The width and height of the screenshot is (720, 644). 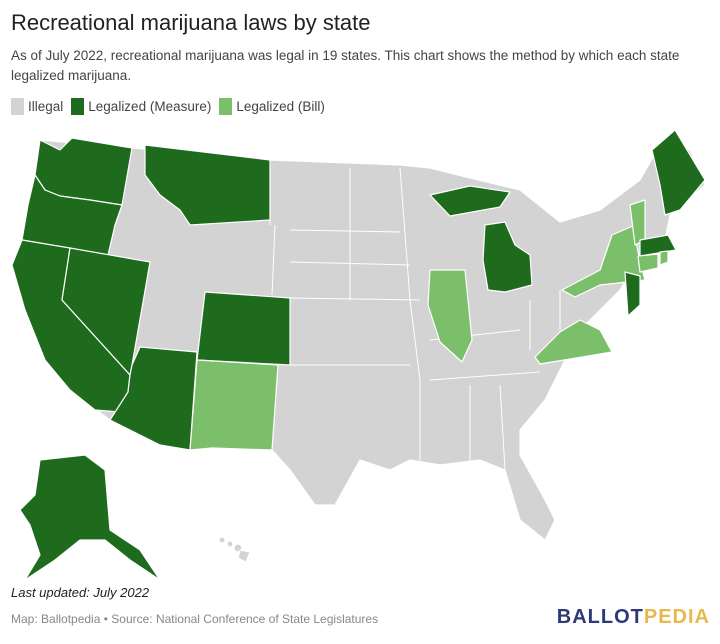 What do you see at coordinates (243, 328) in the screenshot?
I see `state-co` at bounding box center [243, 328].